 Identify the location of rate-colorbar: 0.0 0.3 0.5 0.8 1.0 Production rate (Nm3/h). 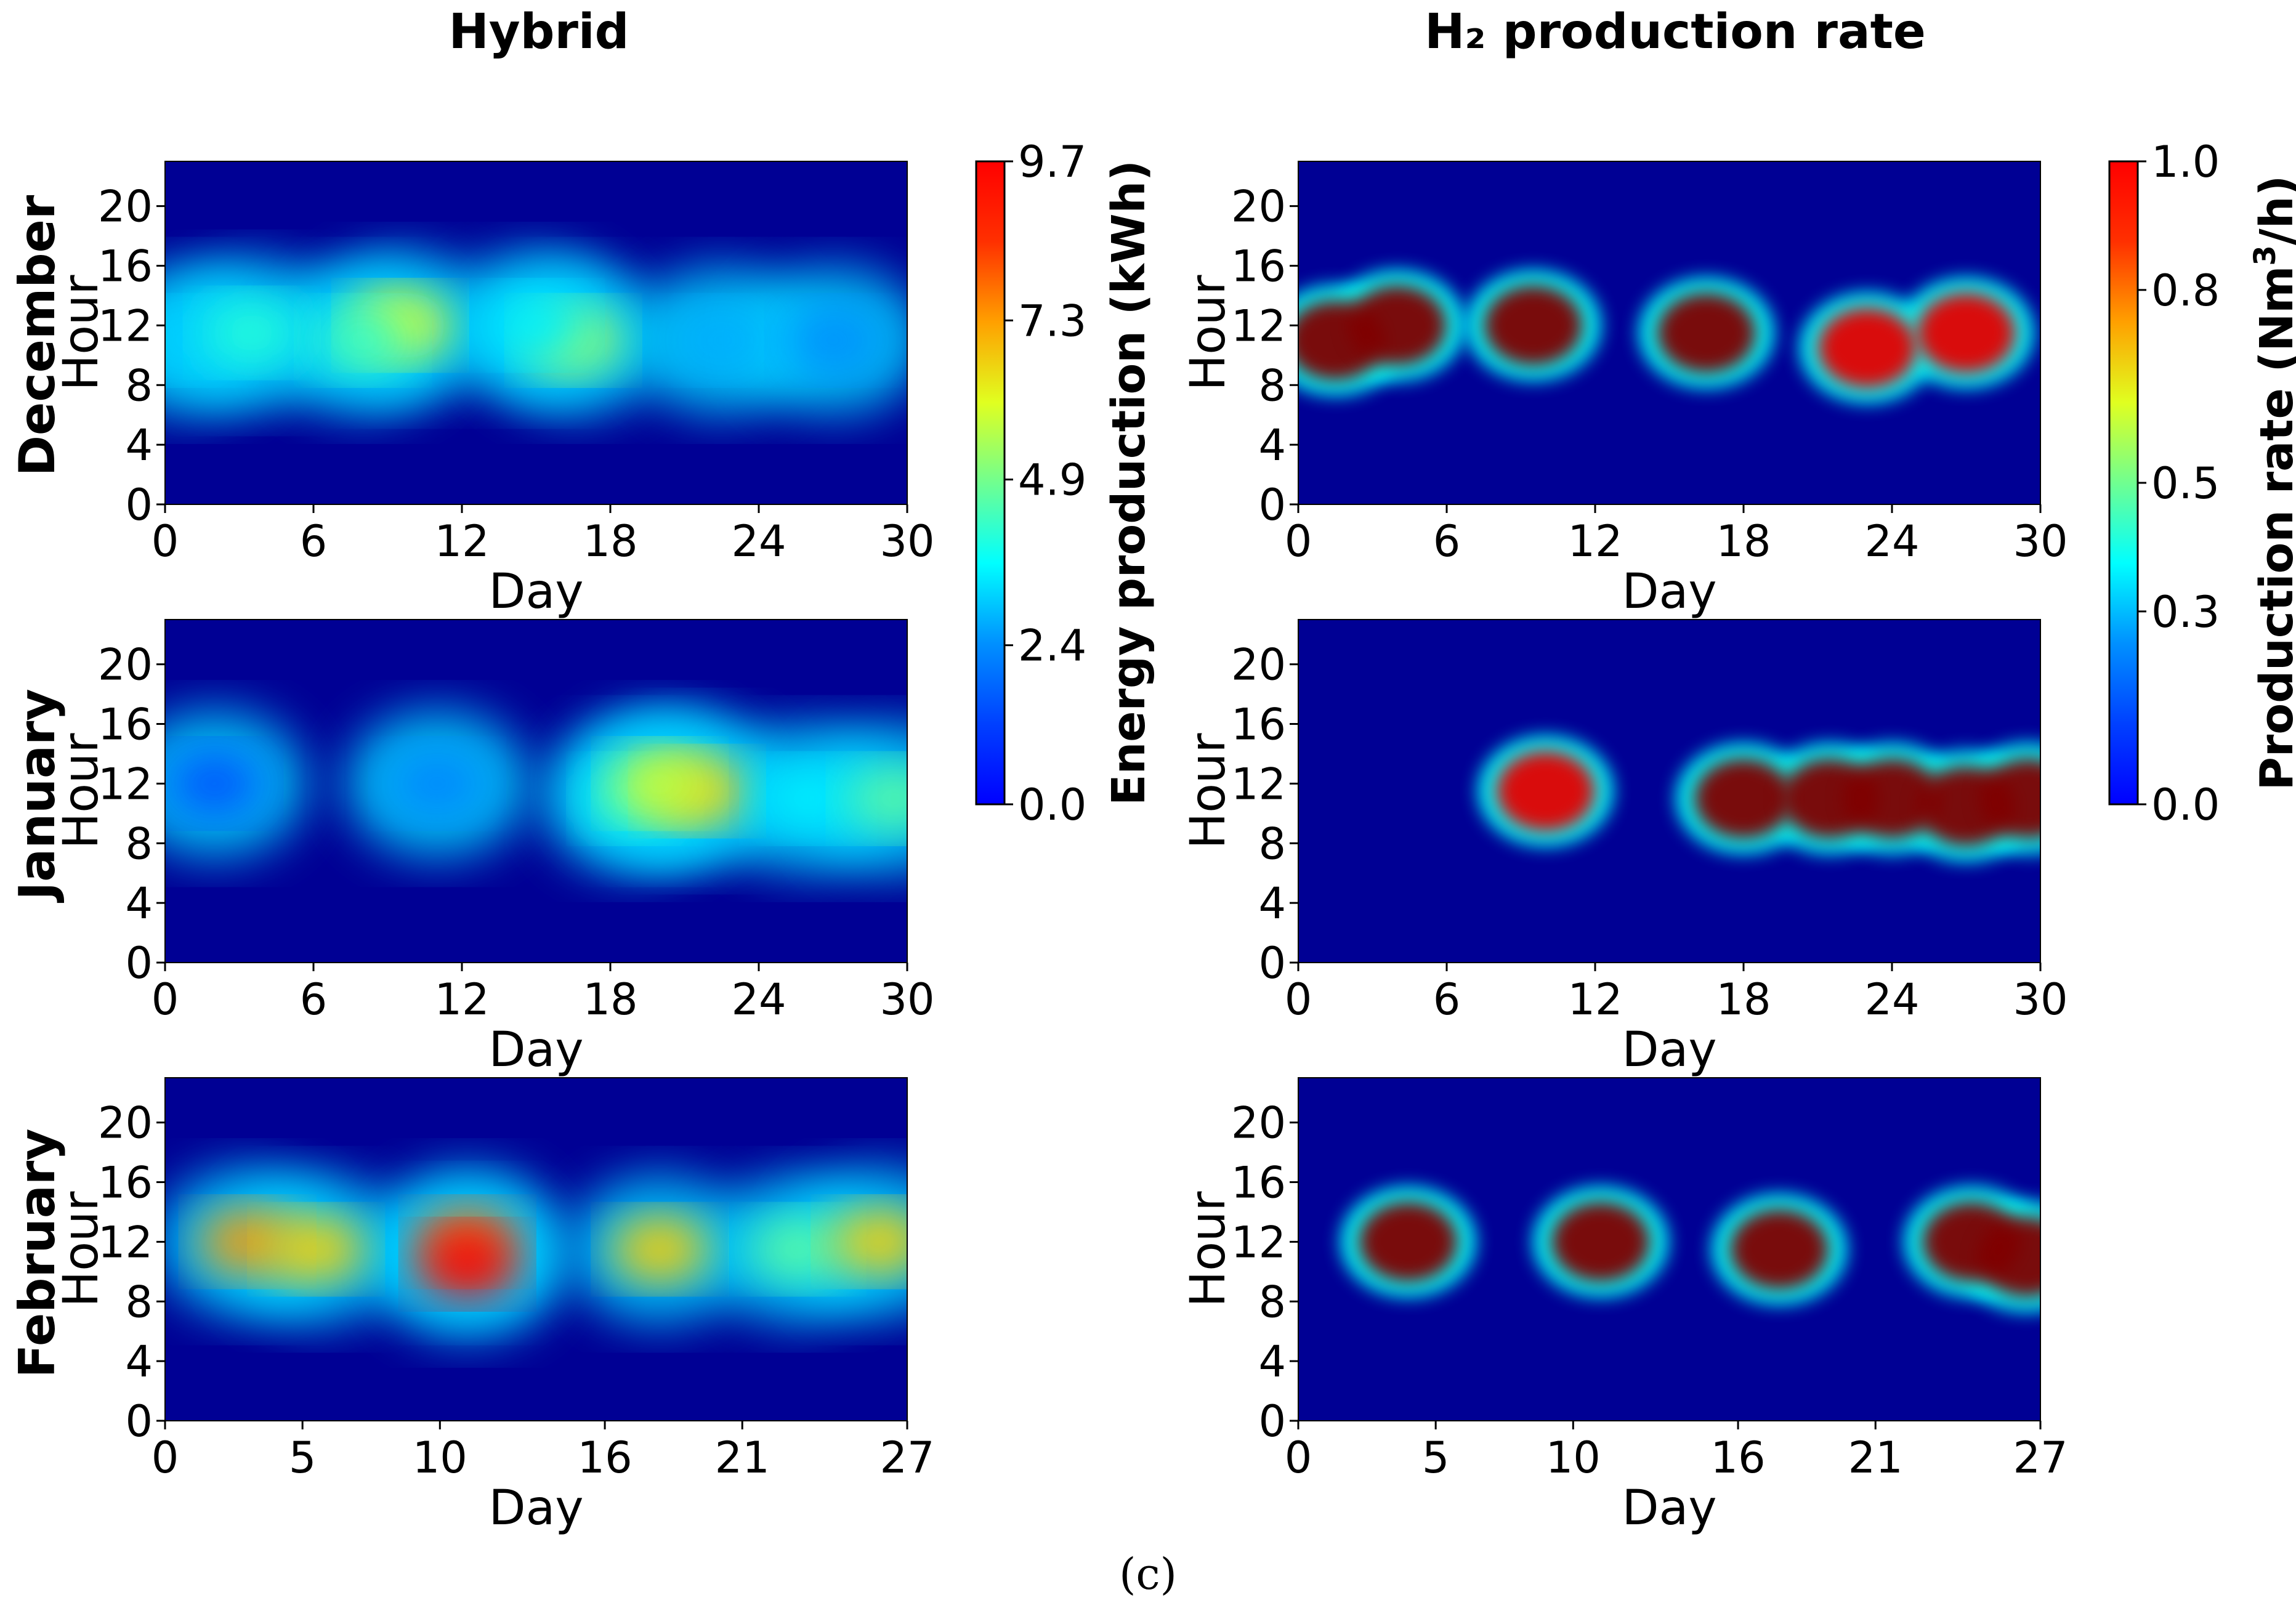
(2202, 483).